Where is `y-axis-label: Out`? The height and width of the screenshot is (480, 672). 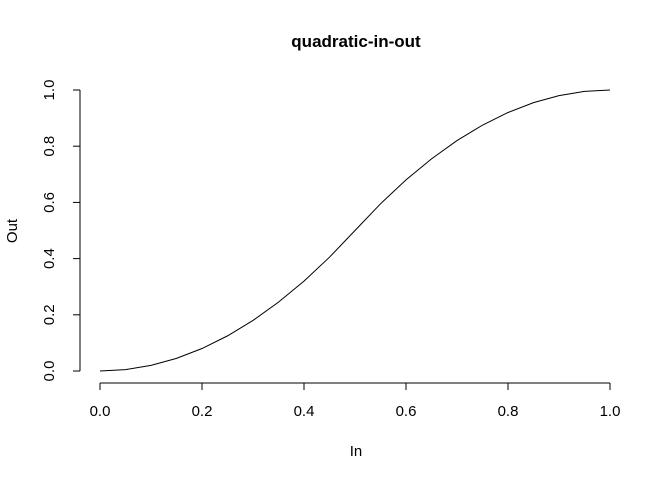 y-axis-label: Out is located at coordinates (12, 230).